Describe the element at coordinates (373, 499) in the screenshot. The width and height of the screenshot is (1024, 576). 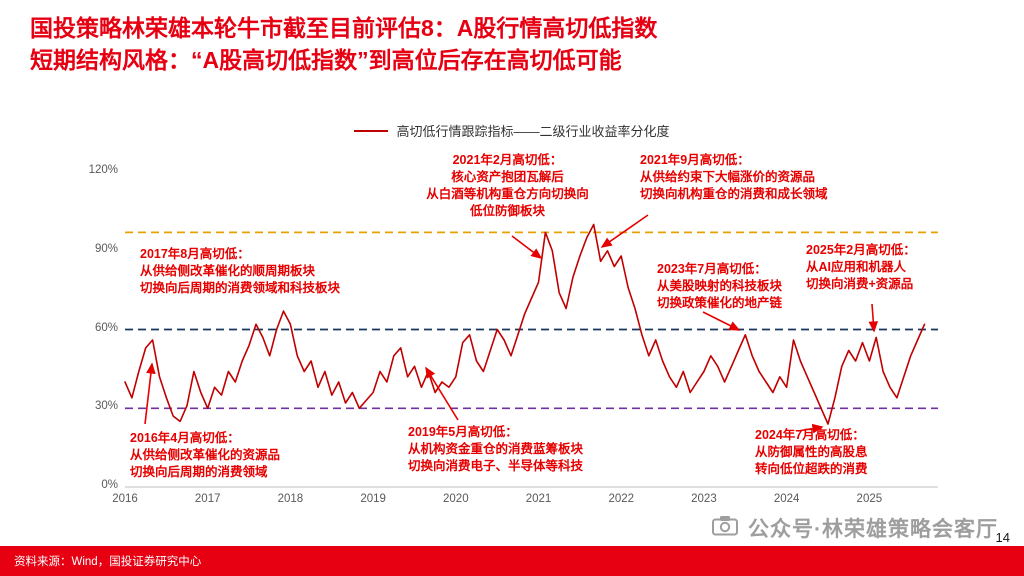
I see `x-axis-tick: 2019` at that location.